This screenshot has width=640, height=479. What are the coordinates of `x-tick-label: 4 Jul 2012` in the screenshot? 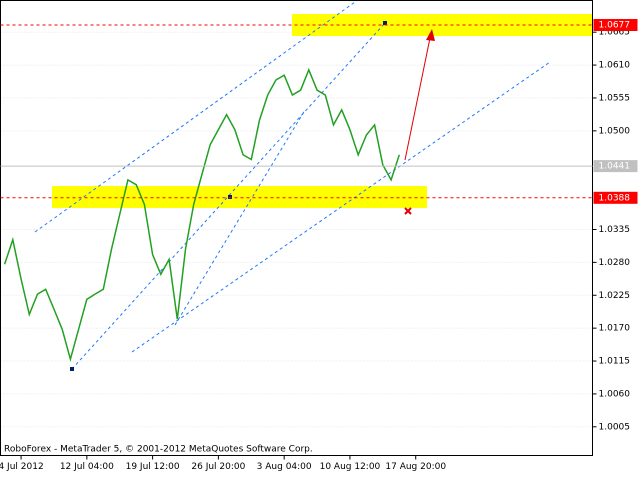 It's located at (22, 467).